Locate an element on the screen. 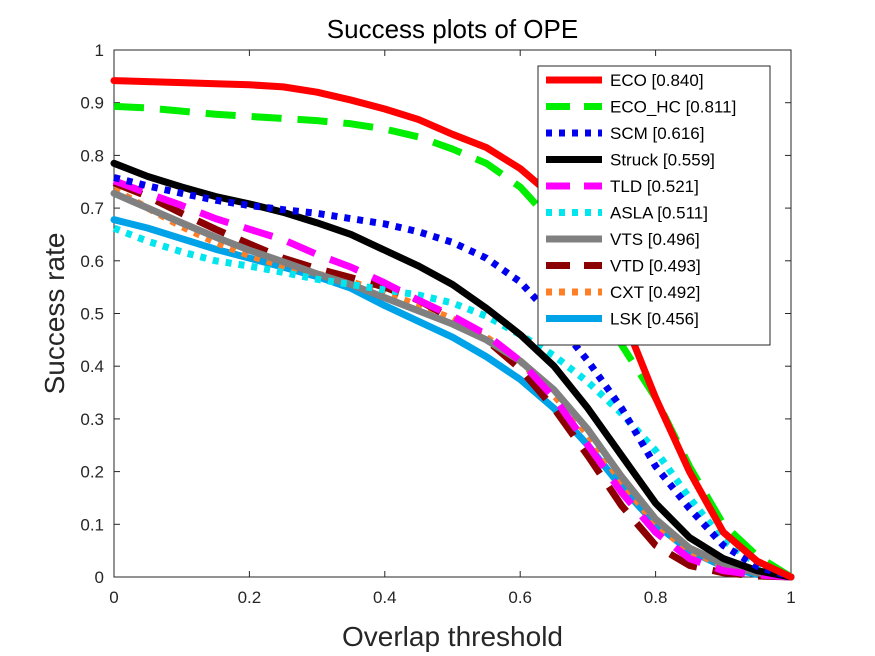 The width and height of the screenshot is (875, 656). legend-label-vtd: VTD [0.493] is located at coordinates (655, 266).